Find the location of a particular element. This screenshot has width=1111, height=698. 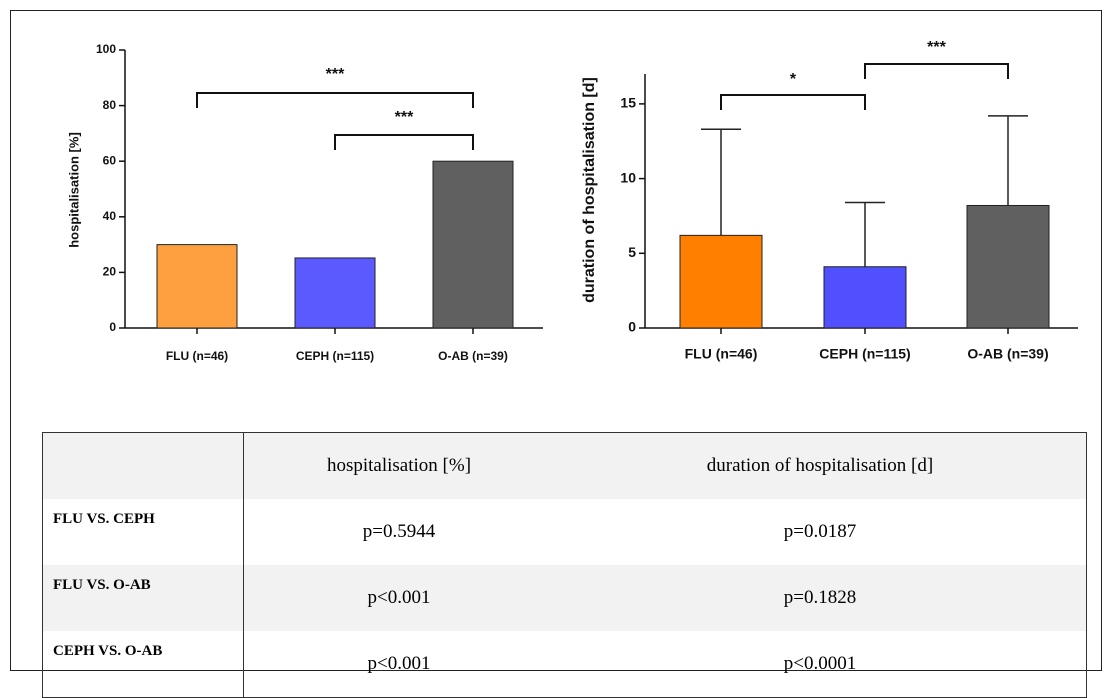

y-tick-label: 40 is located at coordinates (110, 216).